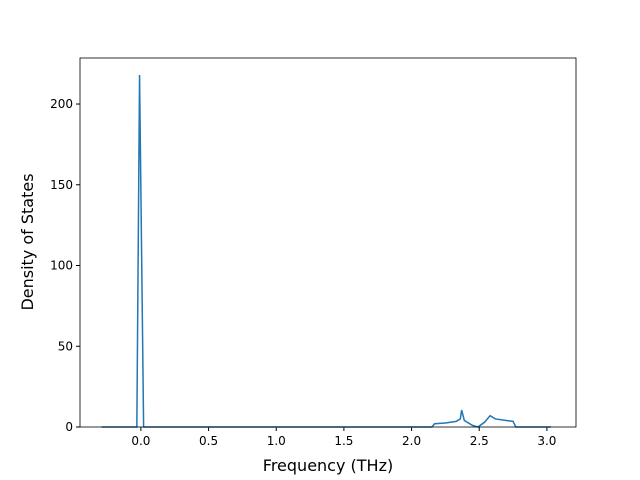 Image resolution: width=640 pixels, height=480 pixels. Describe the element at coordinates (61, 104) in the screenshot. I see `y-tick-label: 200` at that location.